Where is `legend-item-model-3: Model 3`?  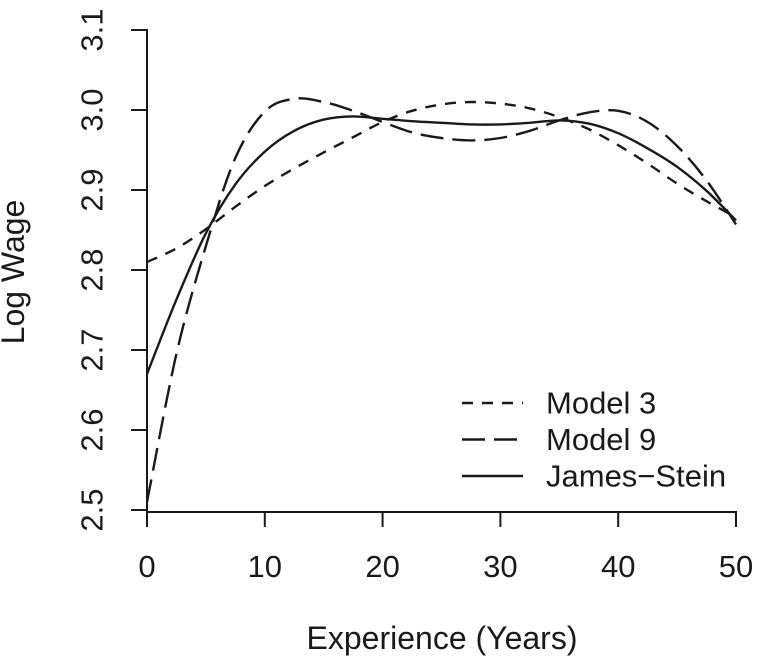
legend-item-model-3: Model 3 is located at coordinates (559, 403).